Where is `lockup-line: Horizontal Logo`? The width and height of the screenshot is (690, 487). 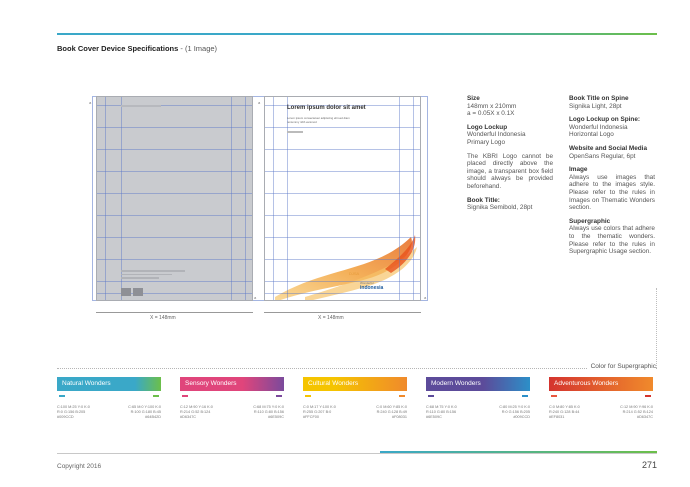 lockup-line: Horizontal Logo is located at coordinates (591, 135).